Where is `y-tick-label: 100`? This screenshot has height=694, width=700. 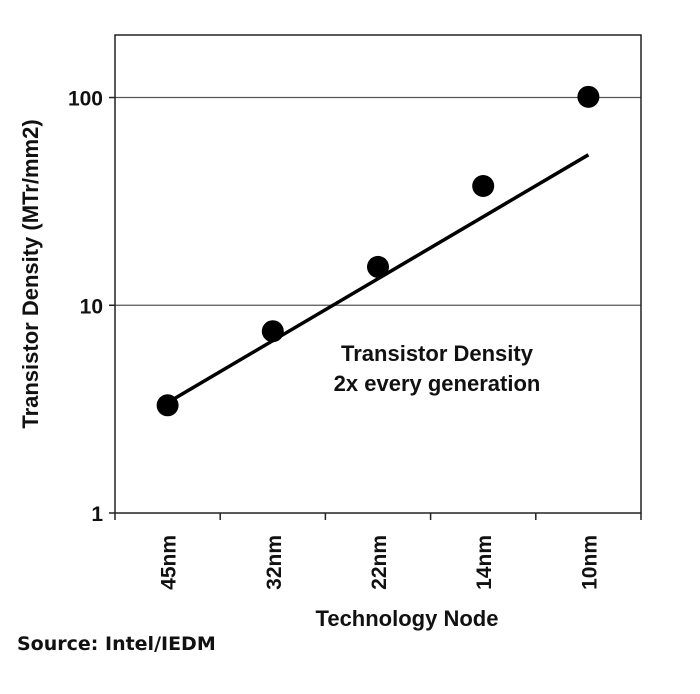
y-tick-label: 100 is located at coordinates (85, 99).